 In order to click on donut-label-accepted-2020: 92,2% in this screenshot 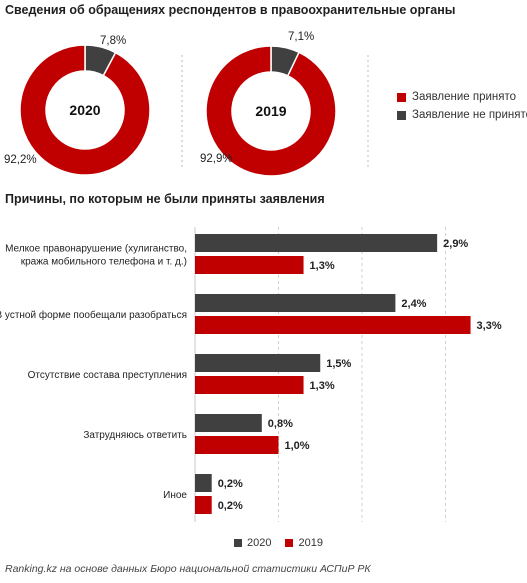, I will do `click(20, 160)`.